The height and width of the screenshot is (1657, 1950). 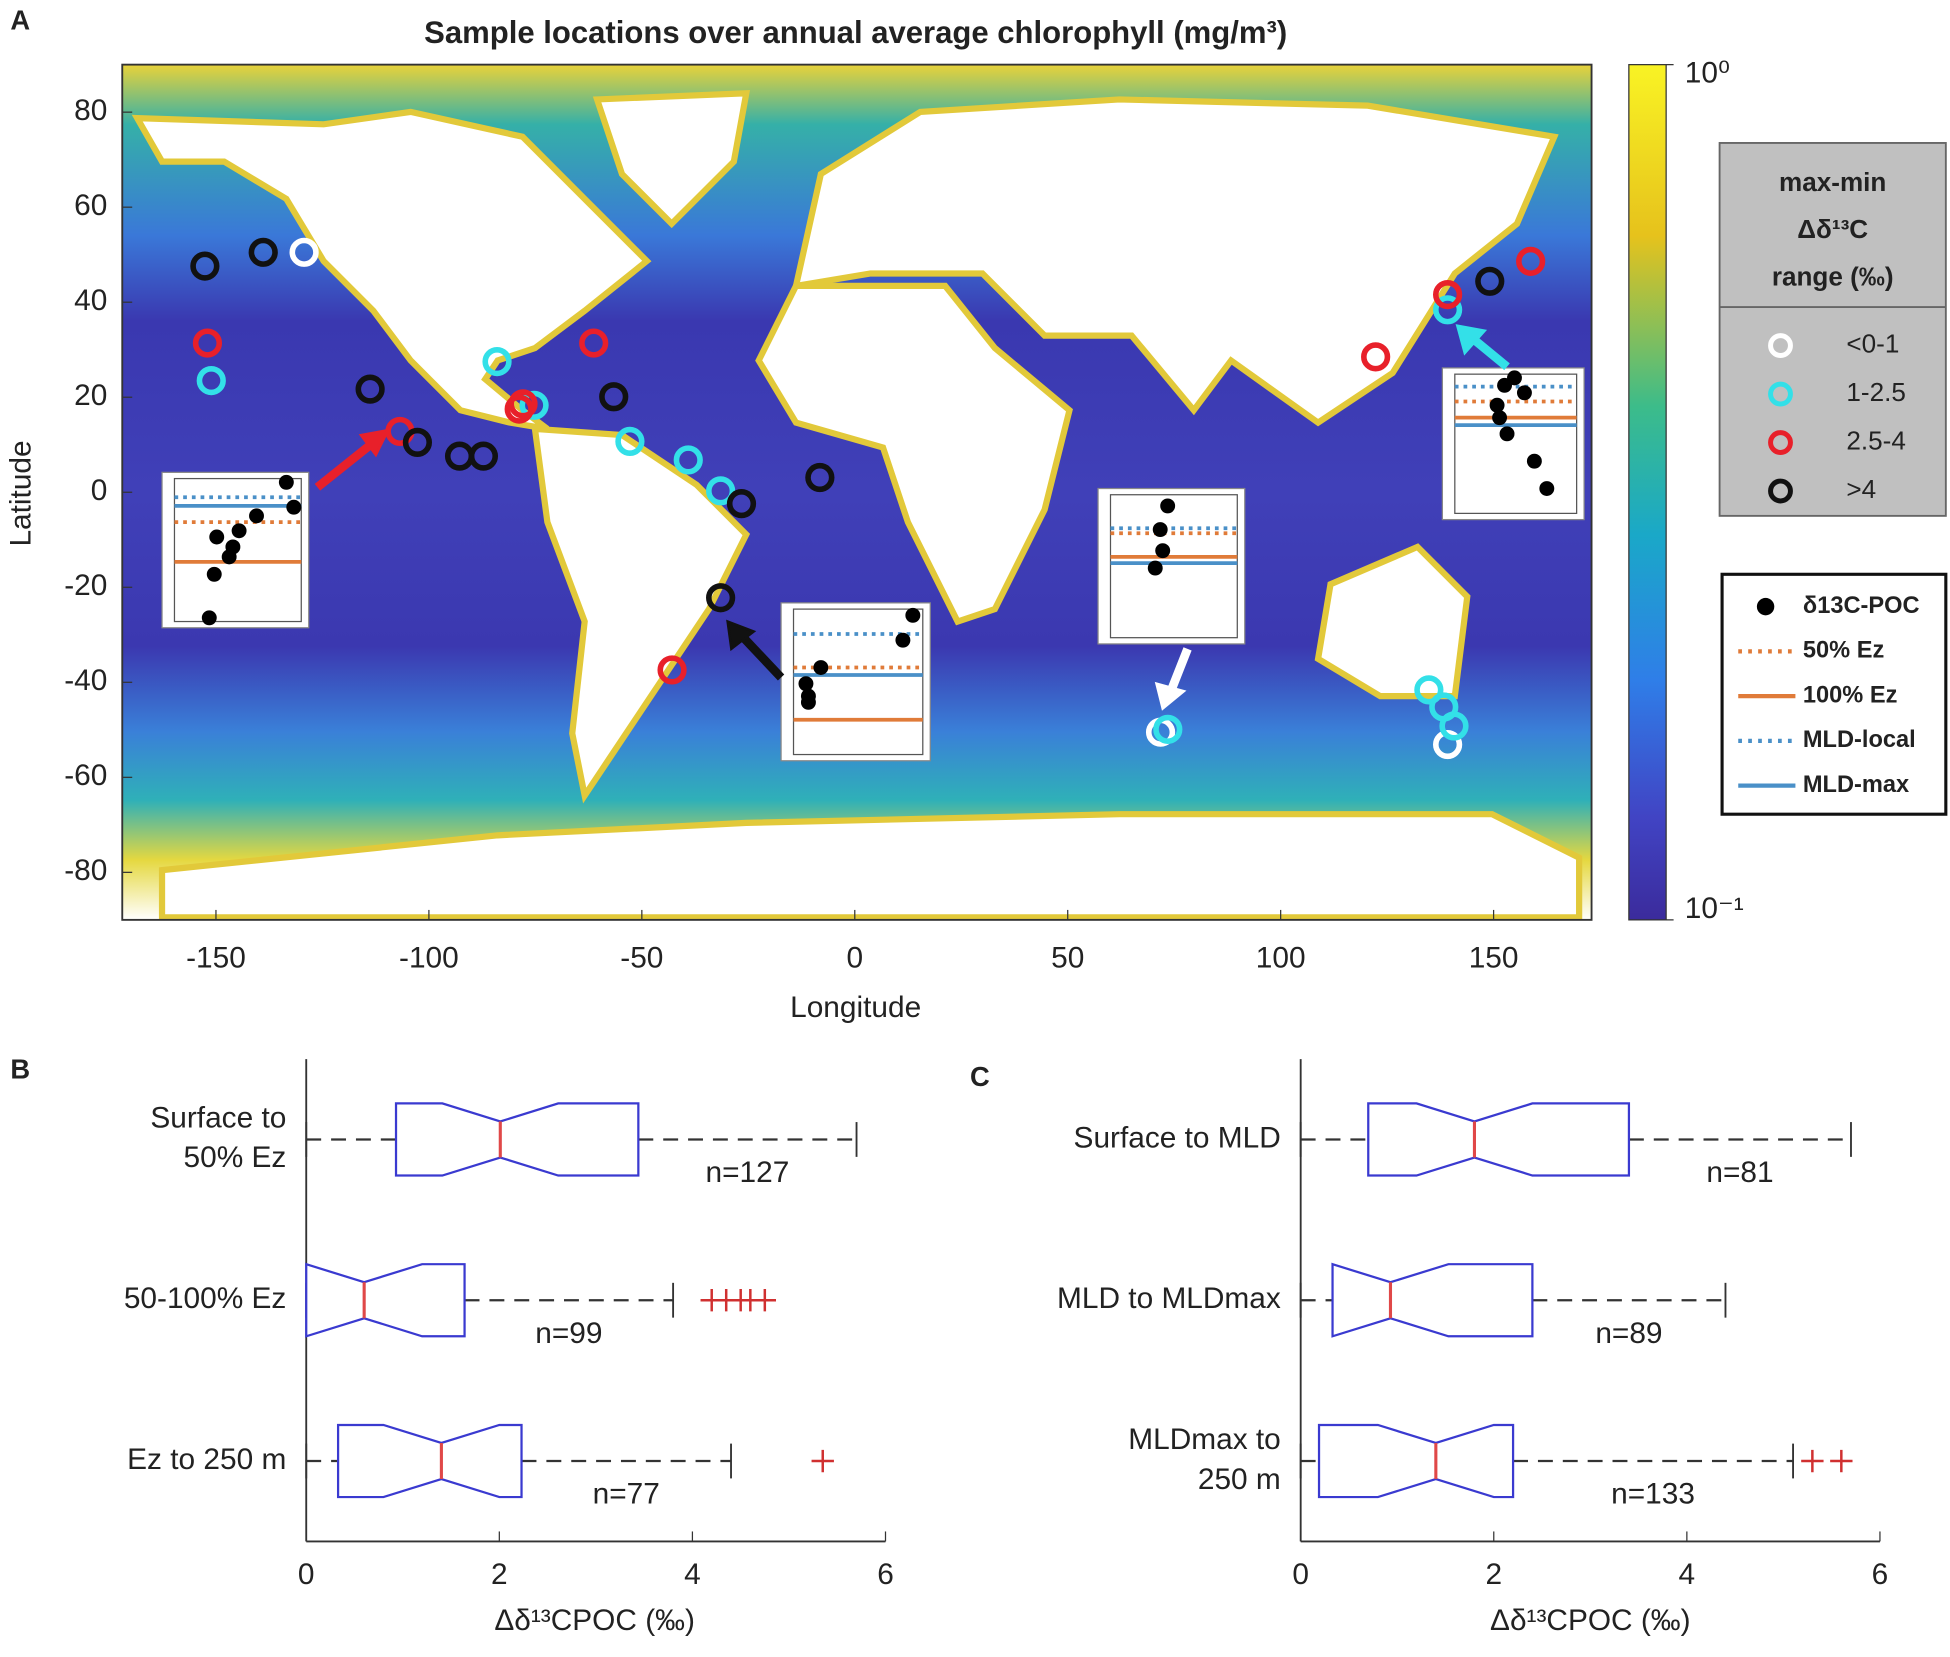 What do you see at coordinates (85, 585) in the screenshot?
I see `y-tick-label: -20` at bounding box center [85, 585].